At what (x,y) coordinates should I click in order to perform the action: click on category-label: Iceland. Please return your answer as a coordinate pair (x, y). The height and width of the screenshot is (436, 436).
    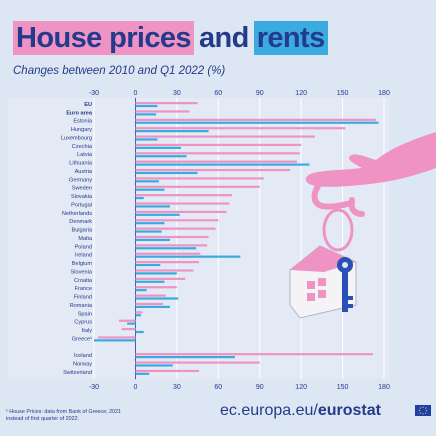
    Looking at the image, I should click on (83, 356).